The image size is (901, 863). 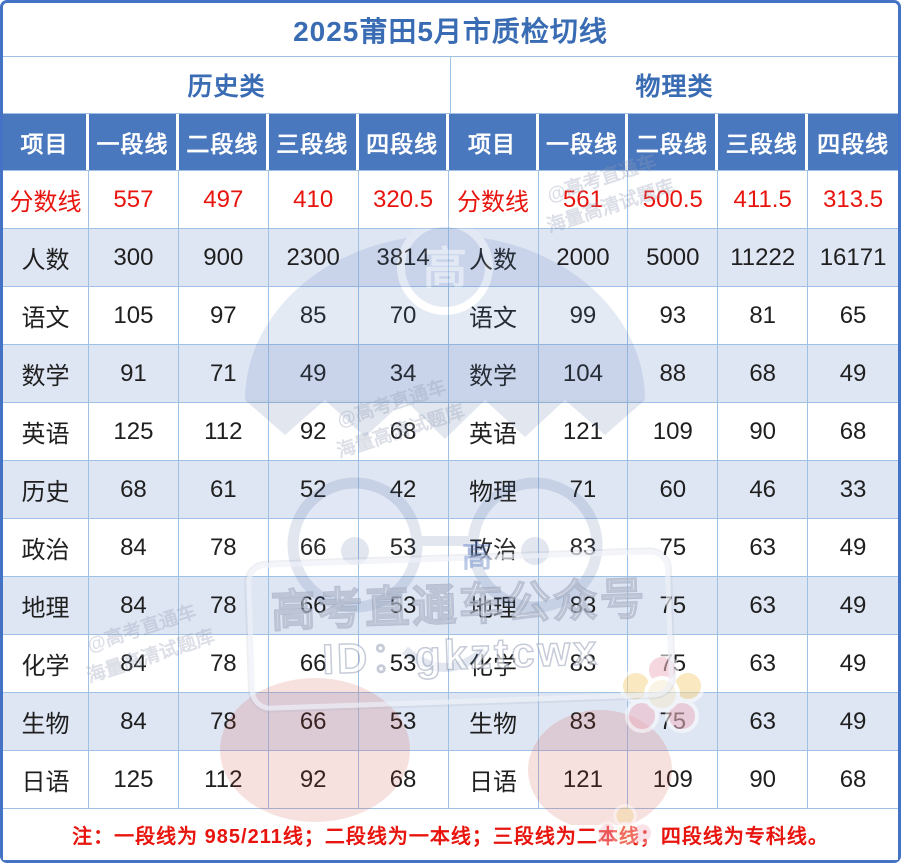 I want to click on value-cell: 900, so click(x=223, y=258).